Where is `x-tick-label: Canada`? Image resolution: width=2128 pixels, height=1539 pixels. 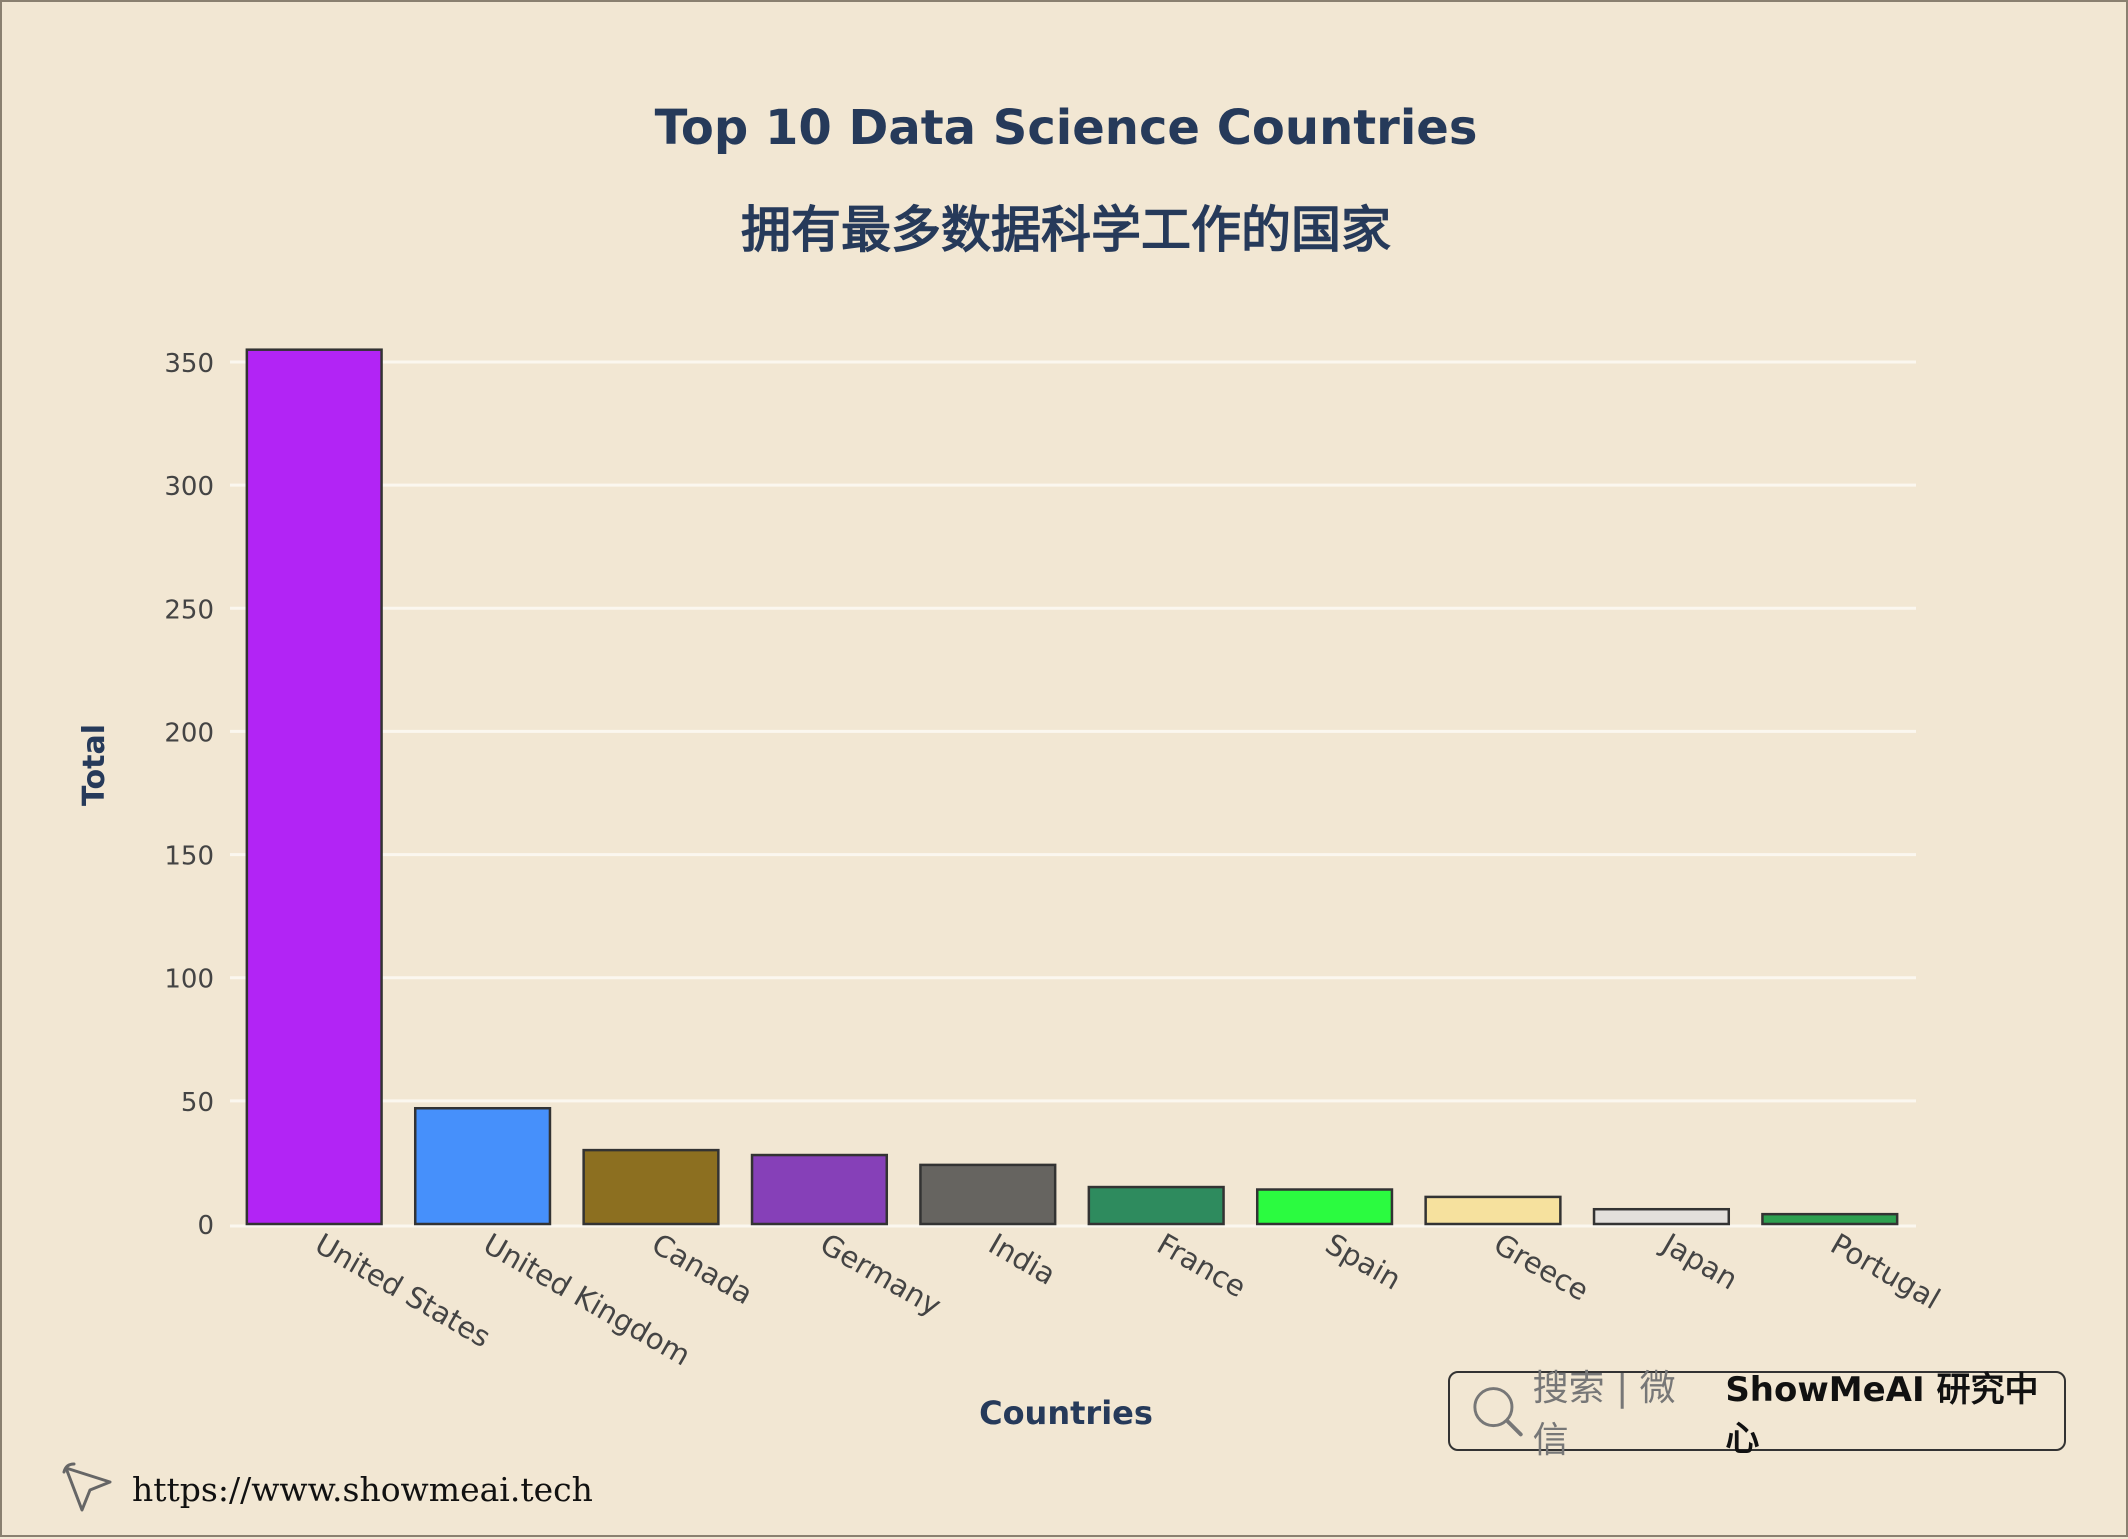
x-tick-label: Canada is located at coordinates (702, 1269).